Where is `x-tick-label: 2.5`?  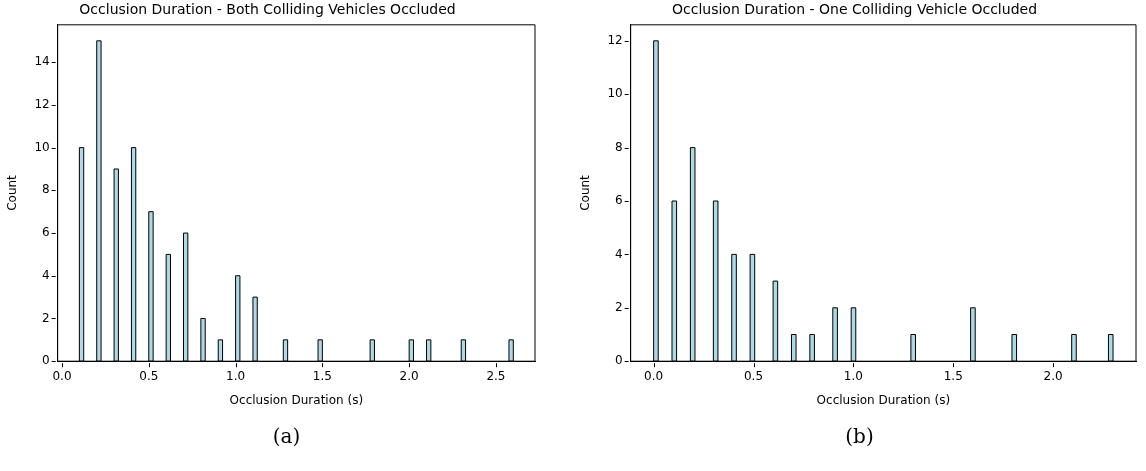
x-tick-label: 2.5 is located at coordinates (496, 375).